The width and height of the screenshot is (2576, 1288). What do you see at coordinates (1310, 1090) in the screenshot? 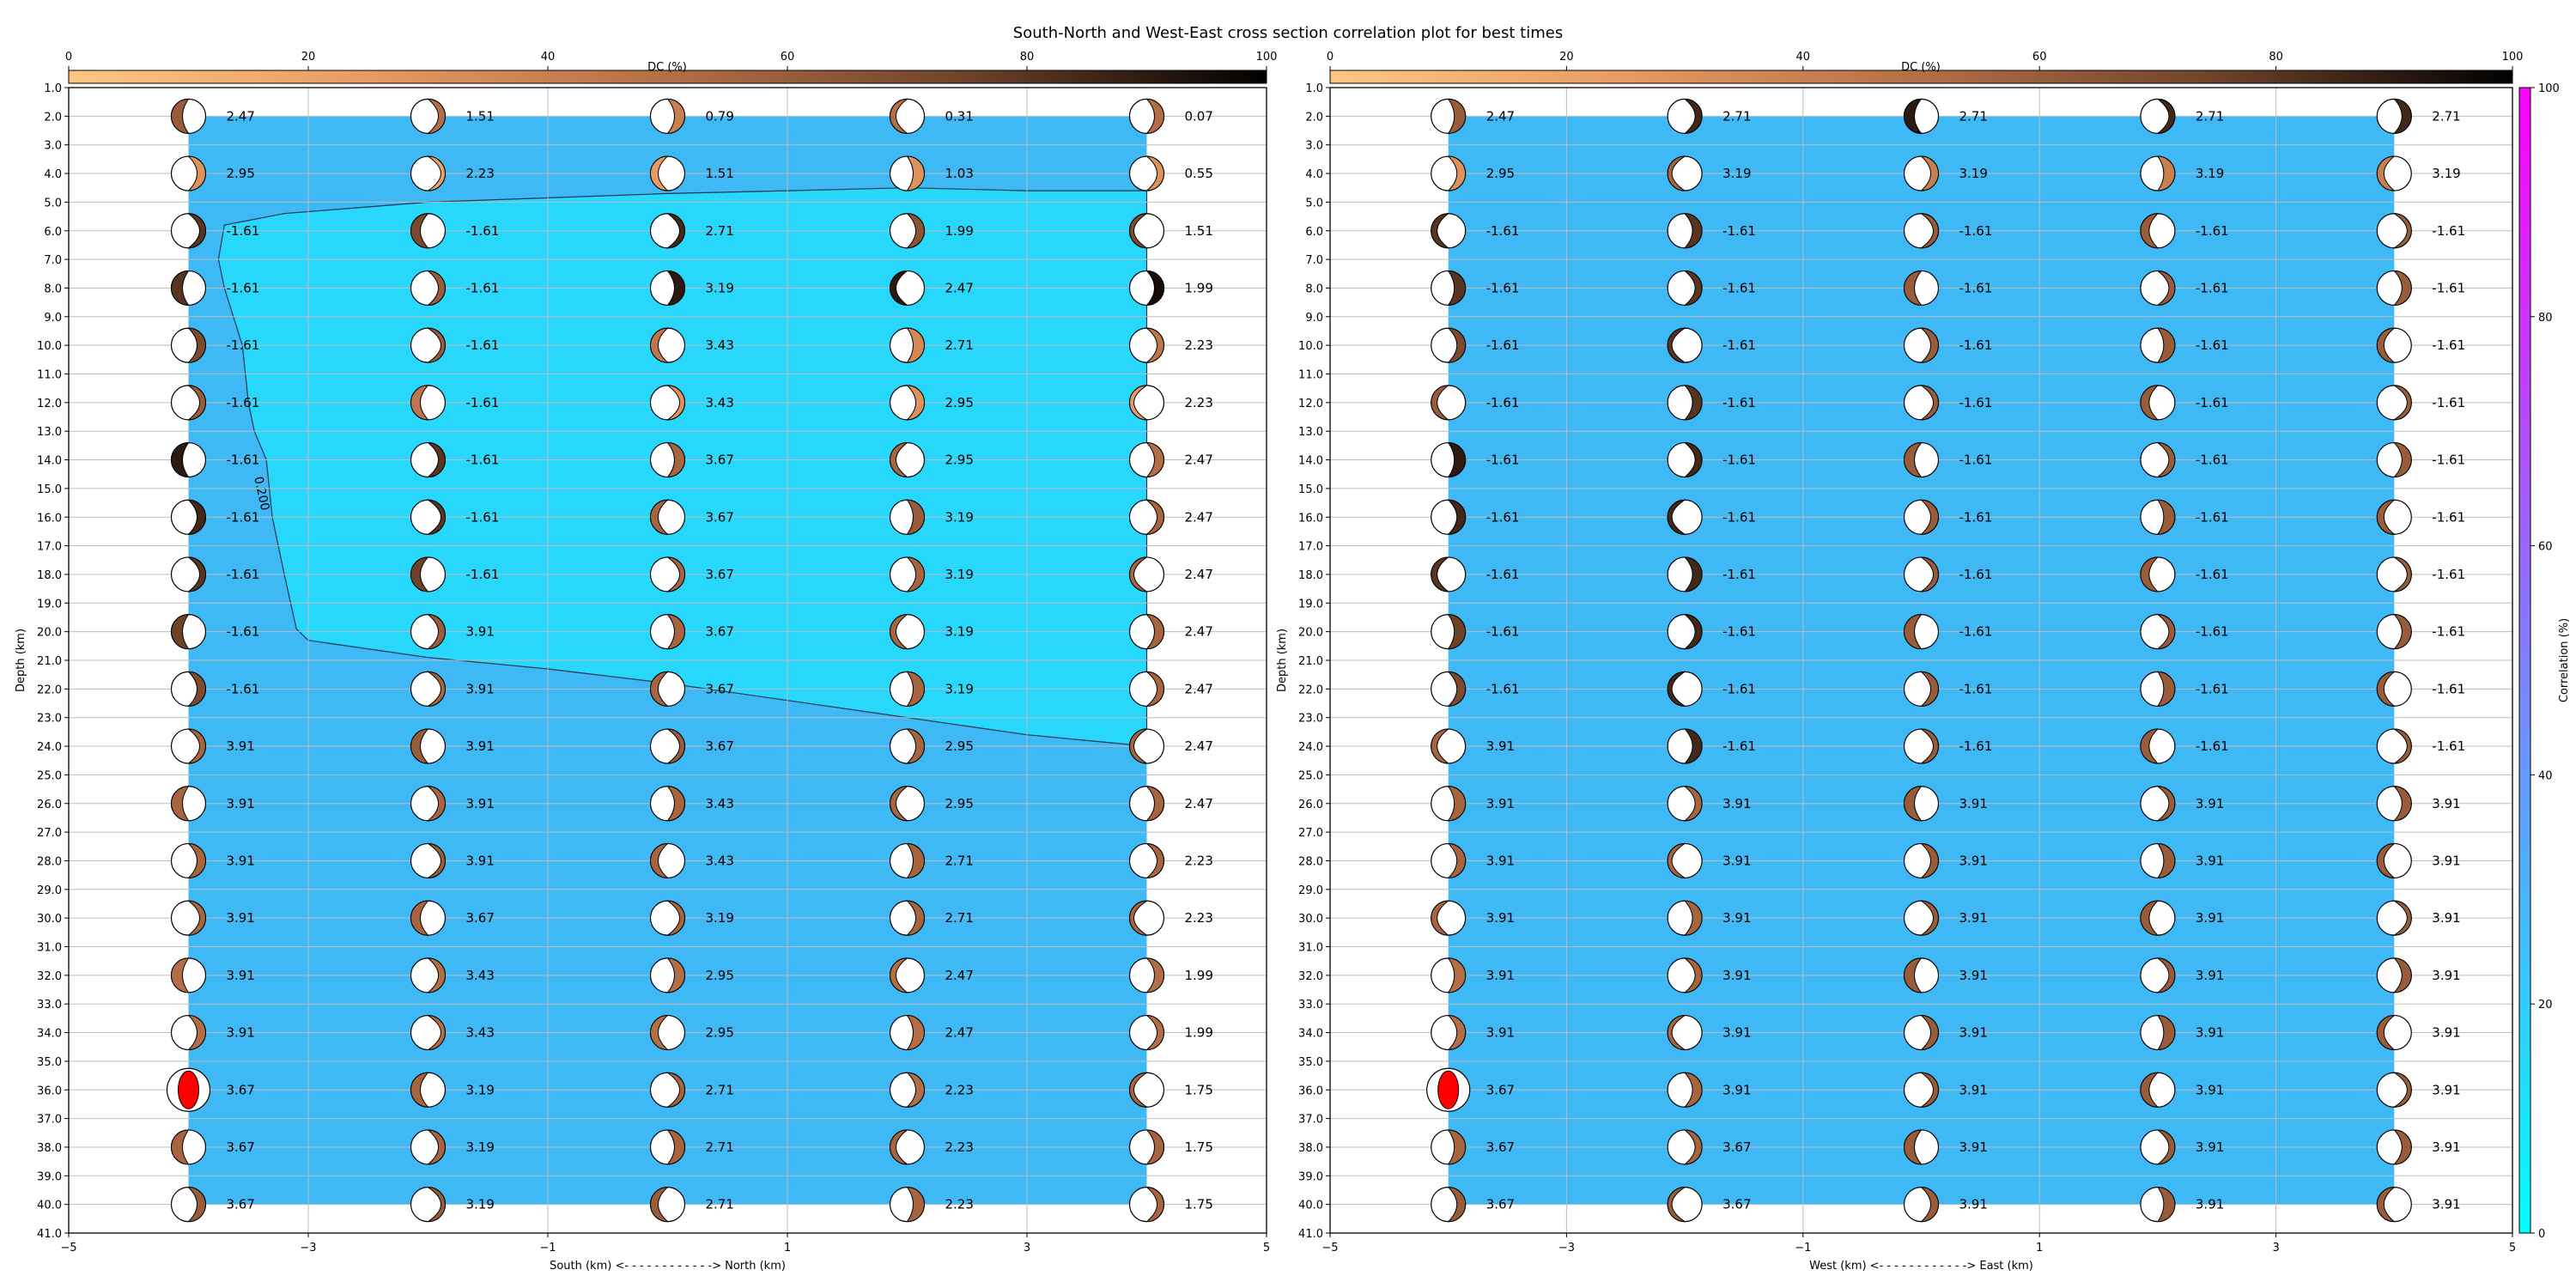
I see `y-tick-label: 36.0` at bounding box center [1310, 1090].